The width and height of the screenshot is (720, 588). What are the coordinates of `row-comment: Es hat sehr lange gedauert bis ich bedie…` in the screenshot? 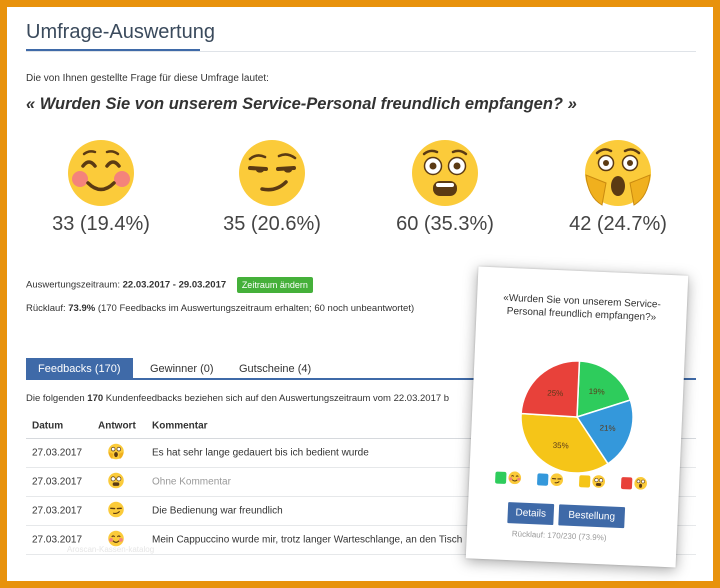 It's located at (260, 453).